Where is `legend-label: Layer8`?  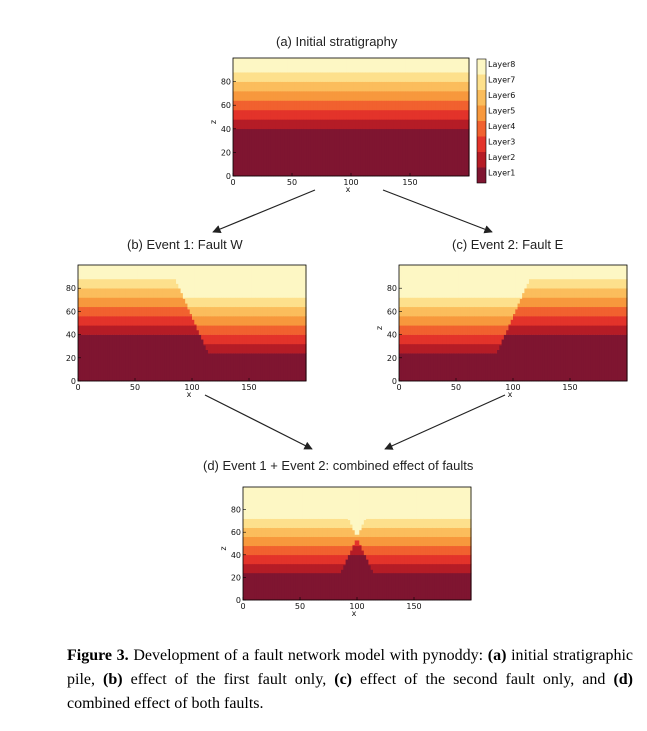 legend-label: Layer8 is located at coordinates (501, 64).